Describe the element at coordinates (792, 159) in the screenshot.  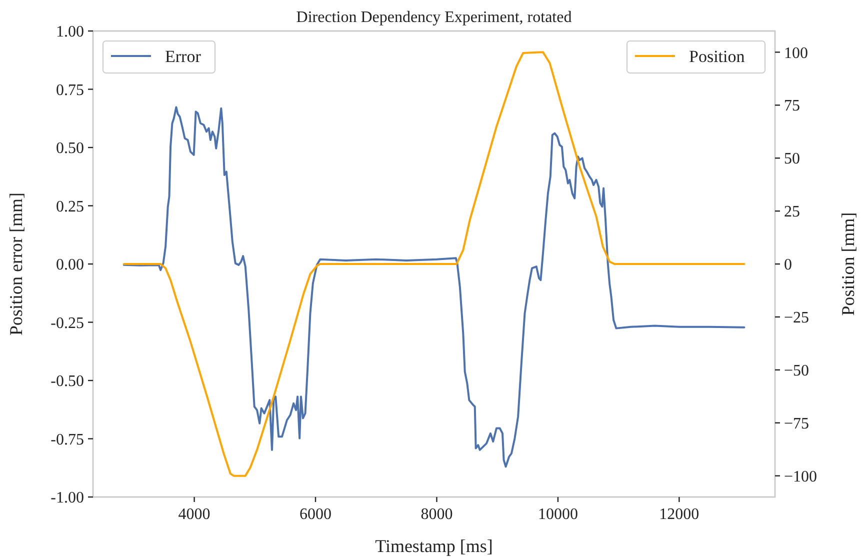
I see `y2-tick-label: 50` at that location.